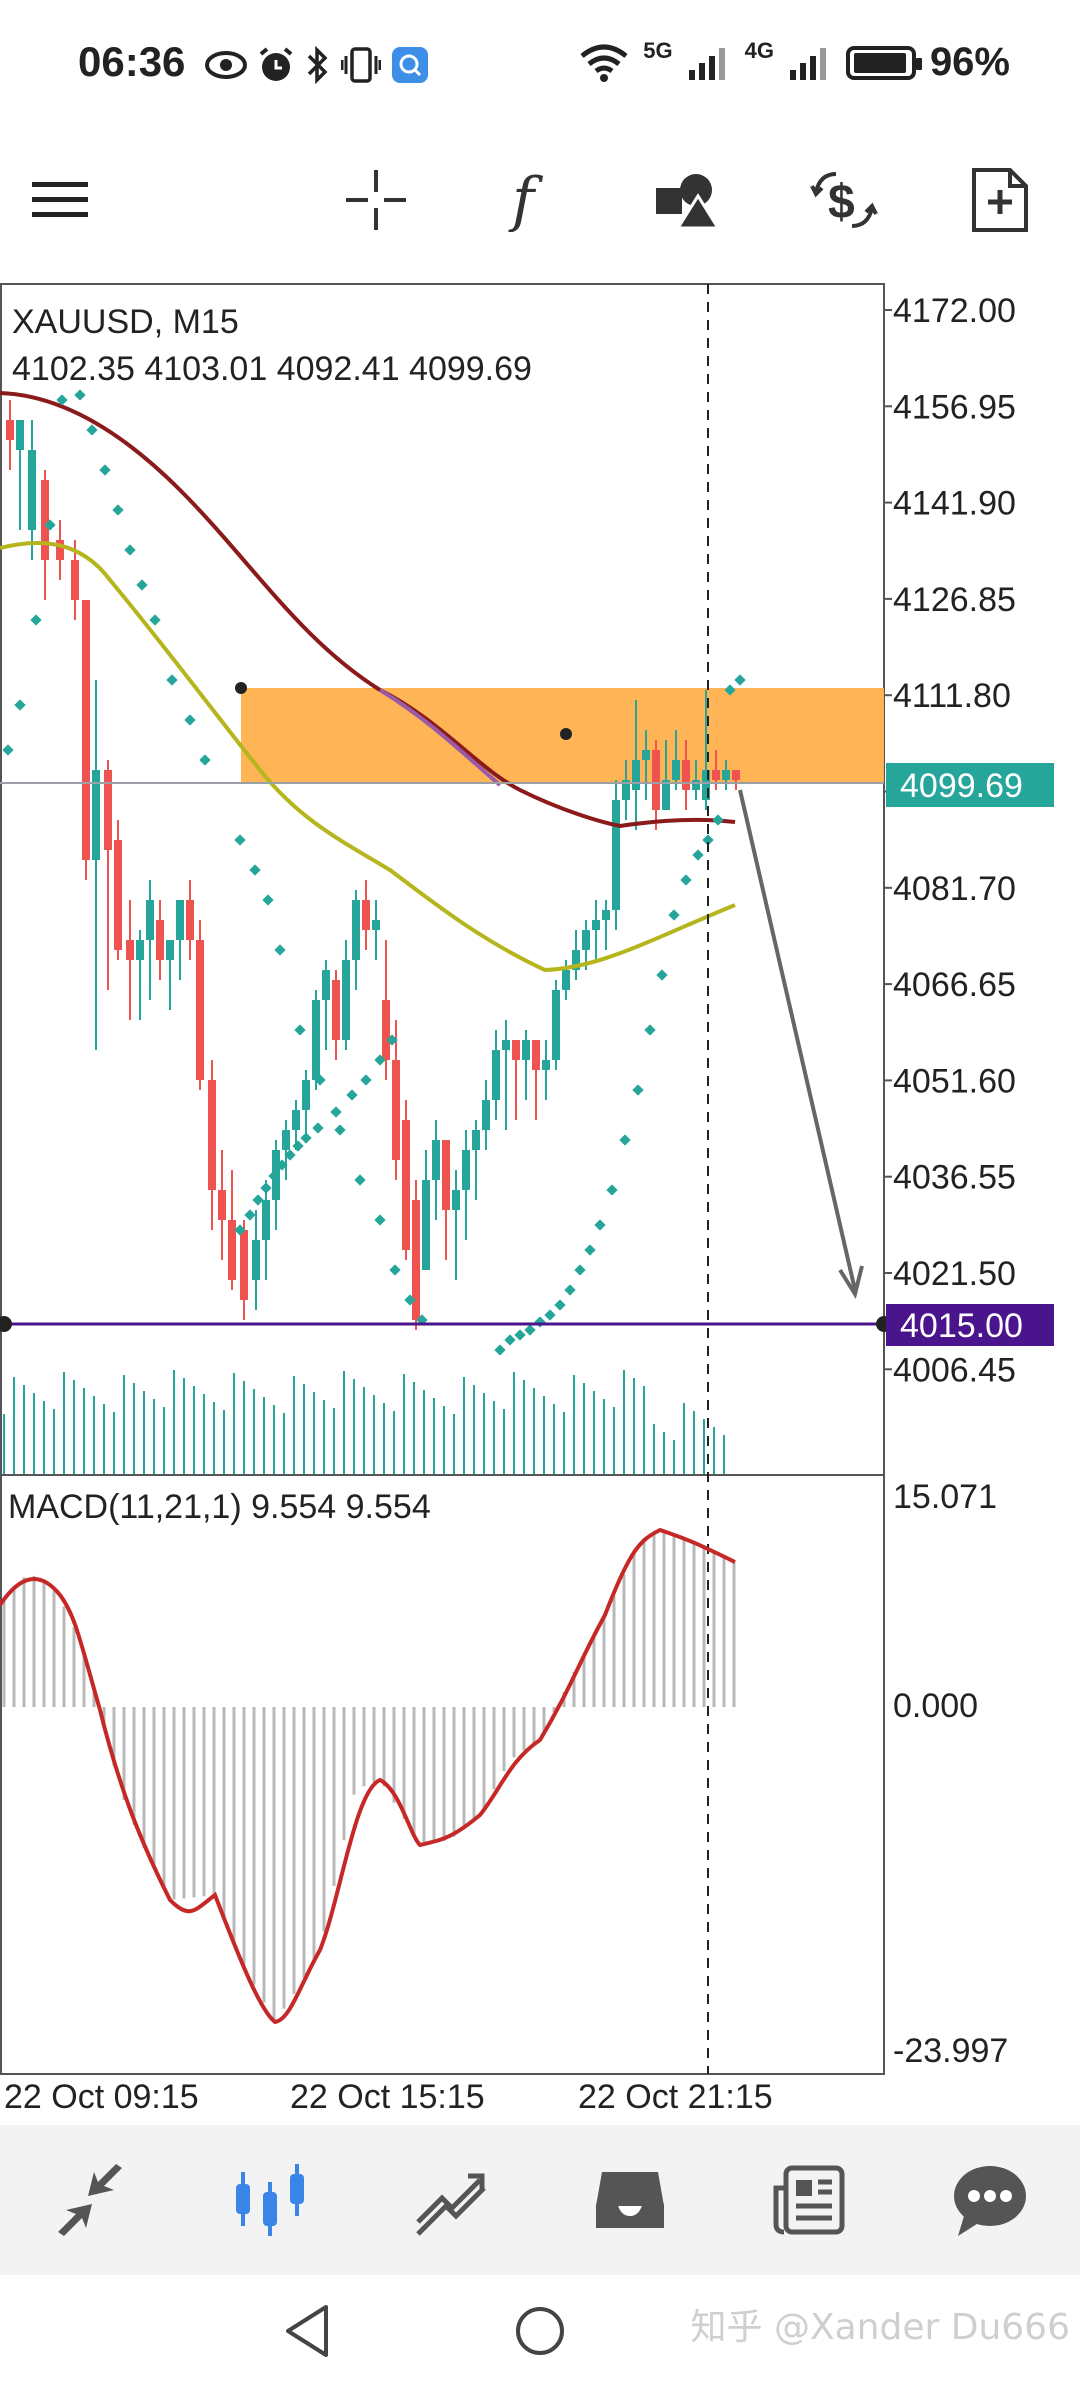 The image size is (1080, 2388). I want to click on history-icon, so click(630, 2200).